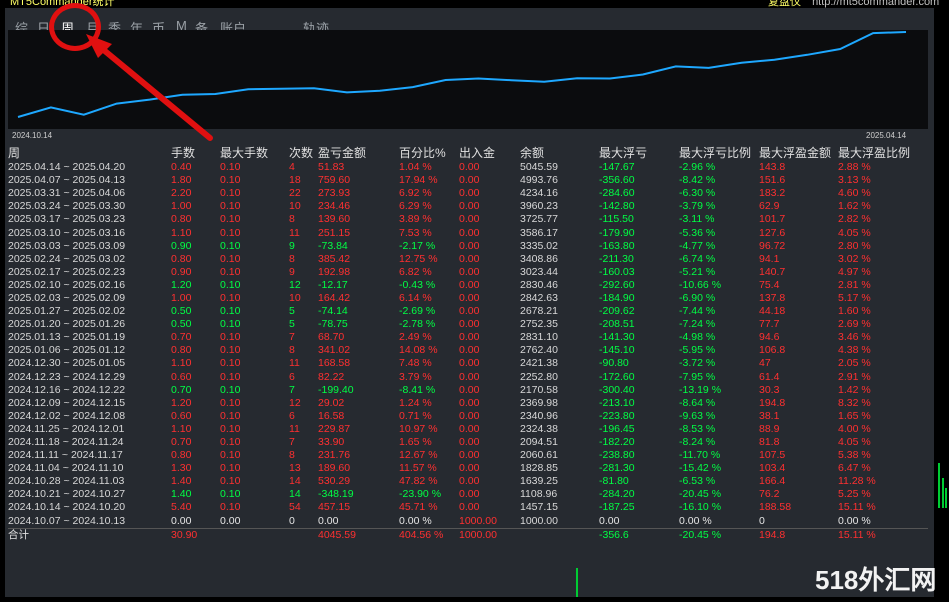 This screenshot has width=949, height=602. I want to click on header-0: 周, so click(14, 153).